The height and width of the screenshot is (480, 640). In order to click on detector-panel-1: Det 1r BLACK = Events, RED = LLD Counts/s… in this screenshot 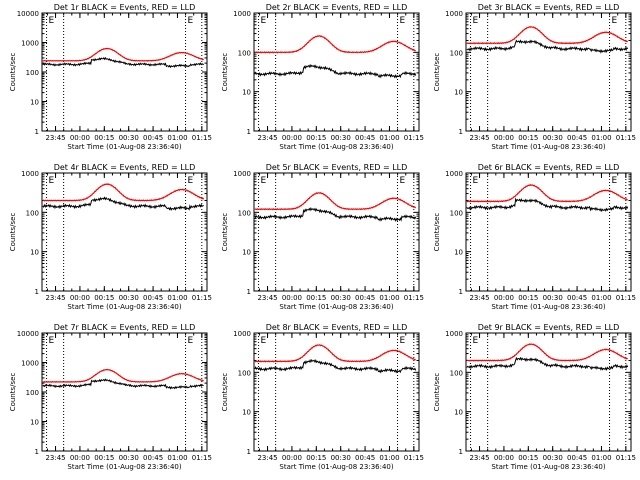, I will do `click(110, 77)`.